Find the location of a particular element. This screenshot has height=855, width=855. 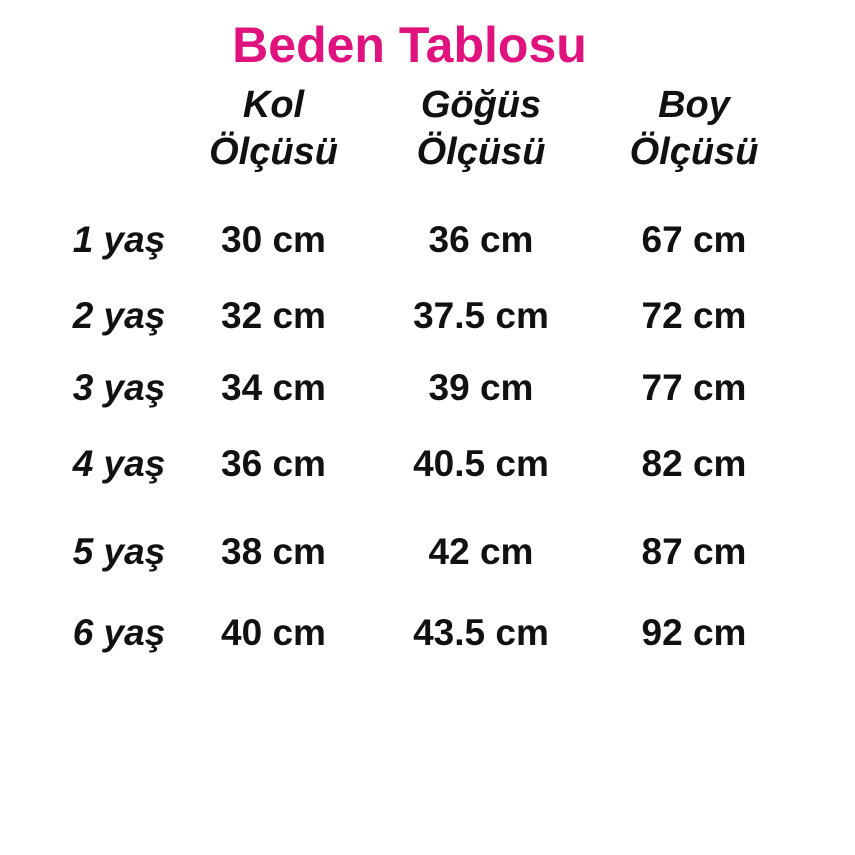

header-line: Kol is located at coordinates (273, 105).